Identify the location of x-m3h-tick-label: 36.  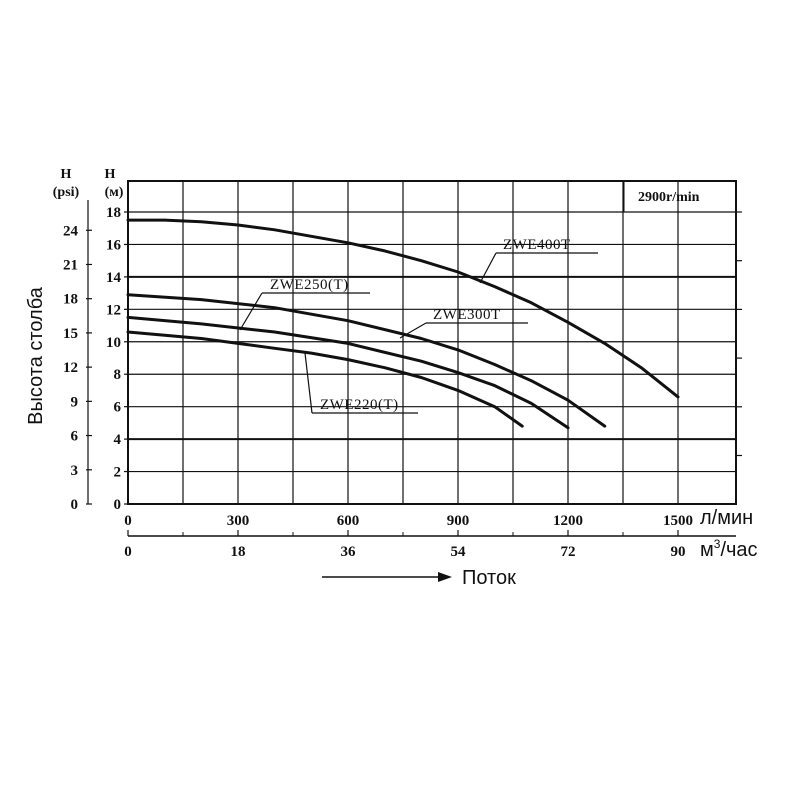
(349, 552).